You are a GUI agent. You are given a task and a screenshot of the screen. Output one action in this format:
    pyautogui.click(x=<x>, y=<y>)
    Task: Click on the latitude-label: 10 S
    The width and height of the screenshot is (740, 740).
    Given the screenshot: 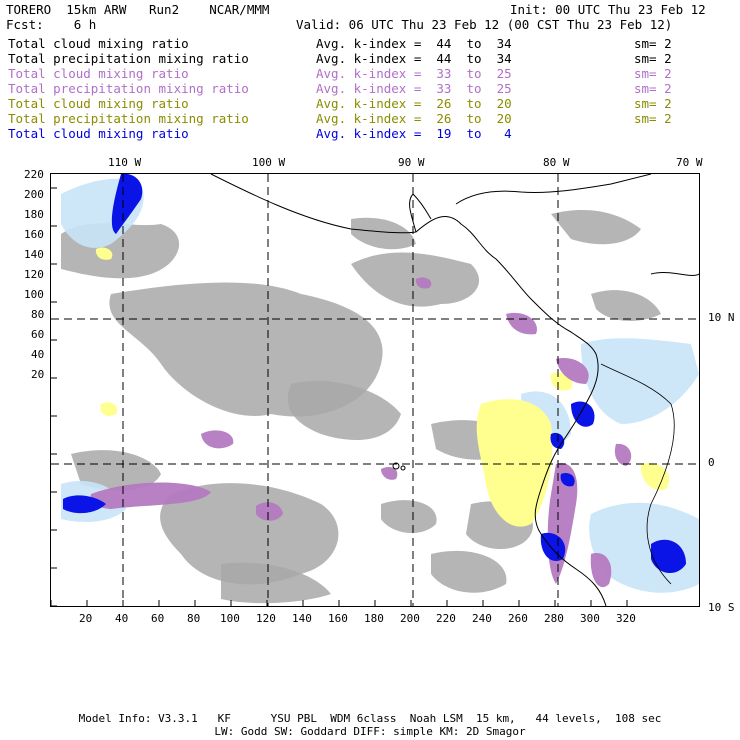 What is the action you would take?
    pyautogui.click(x=721, y=607)
    